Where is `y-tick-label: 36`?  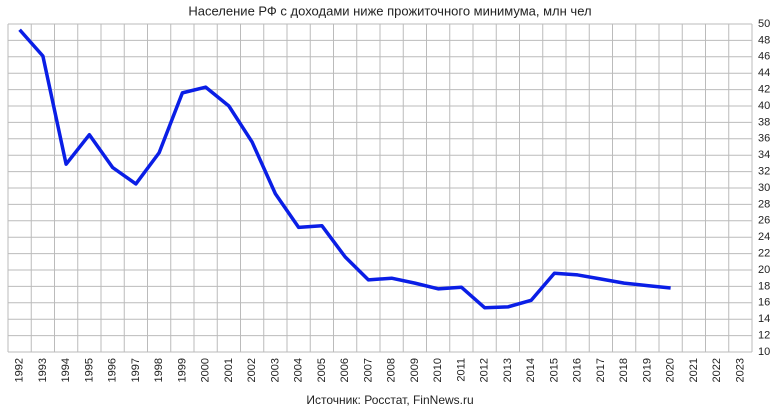
y-tick-label: 36 is located at coordinates (764, 139).